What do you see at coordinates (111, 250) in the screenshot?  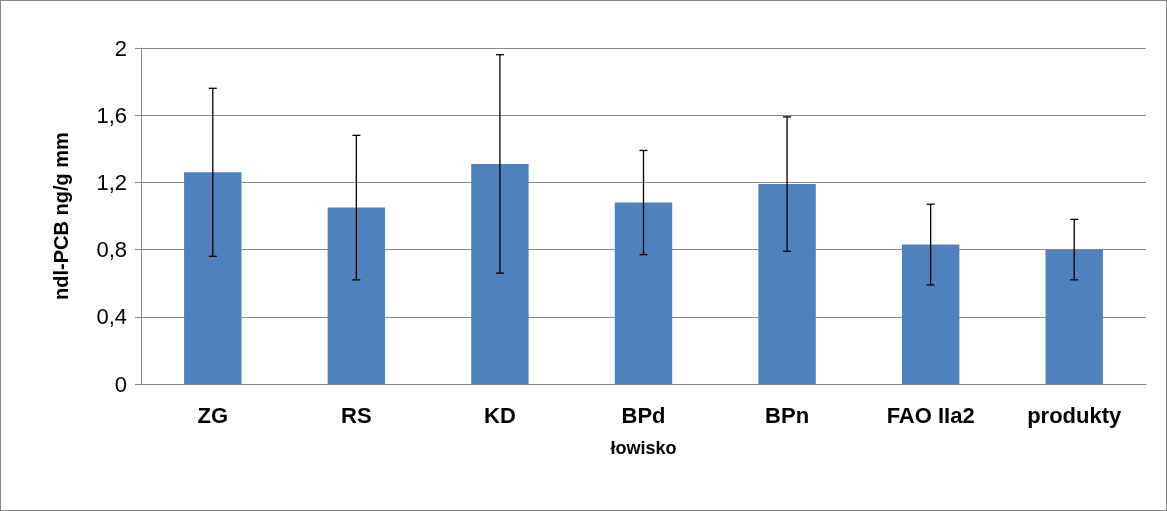 I see `y-tick-label: 0,8` at bounding box center [111, 250].